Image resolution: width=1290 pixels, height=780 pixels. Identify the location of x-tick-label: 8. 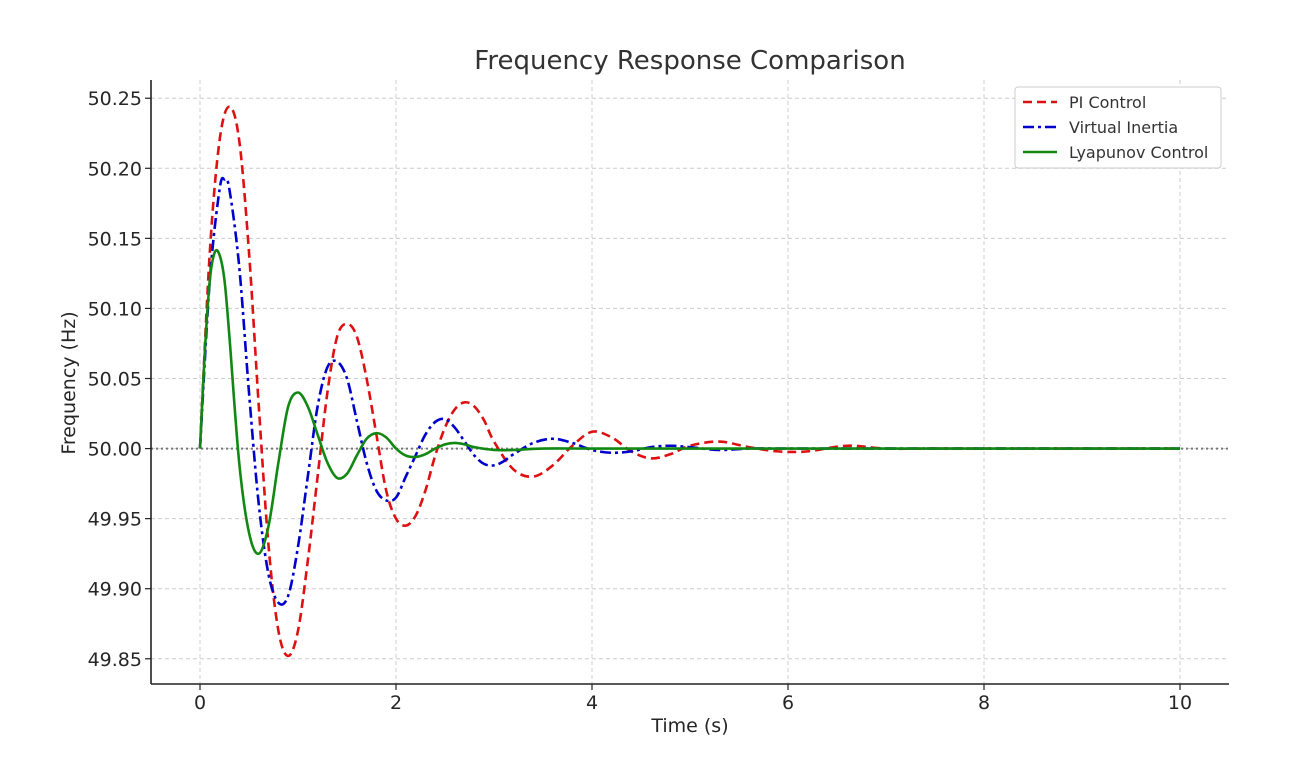
(984, 703).